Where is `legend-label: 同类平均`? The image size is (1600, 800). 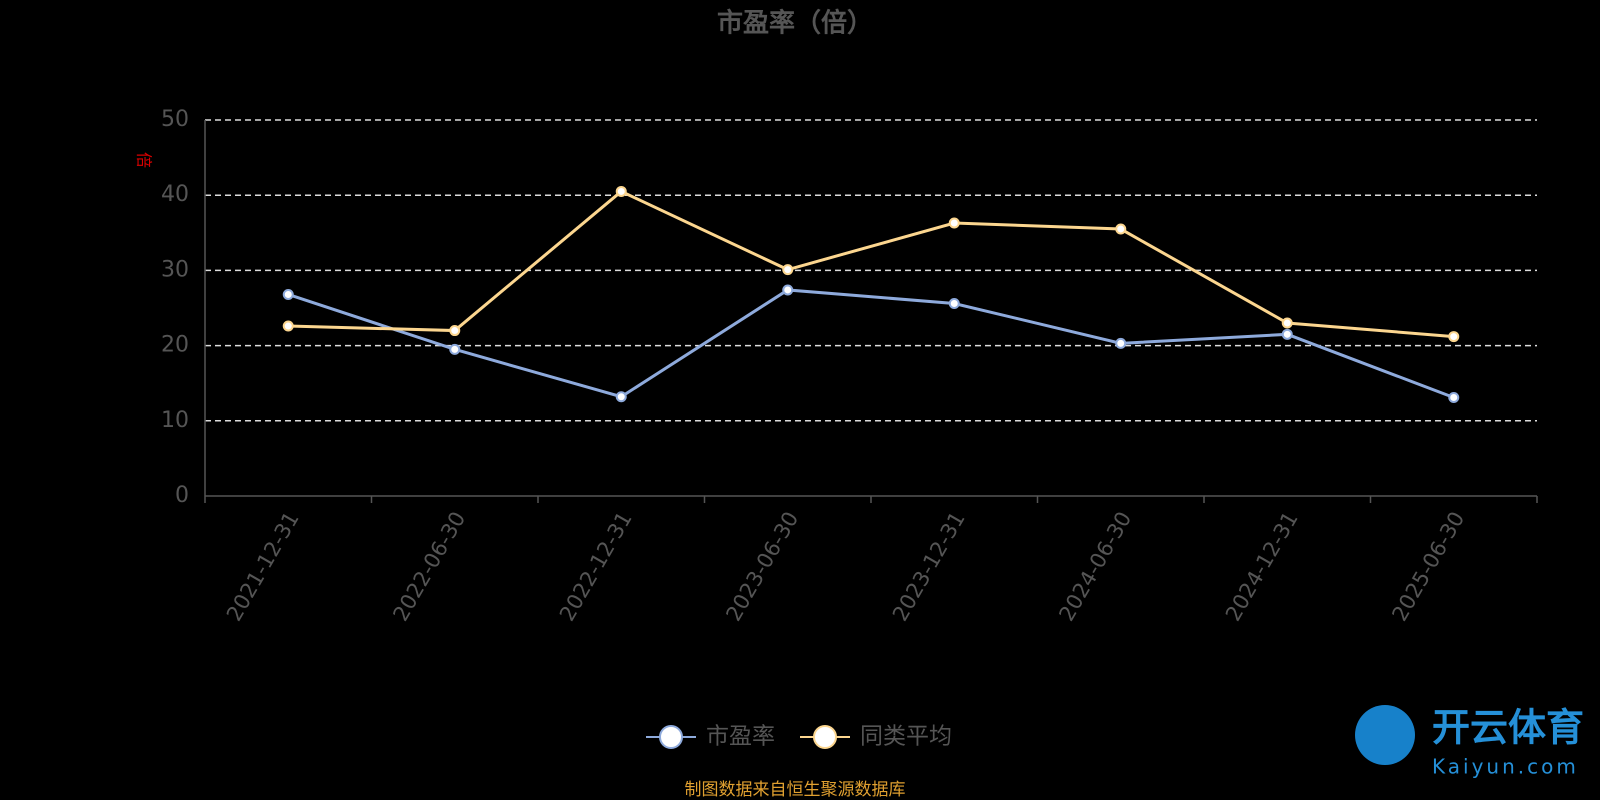
legend-label: 同类平均 is located at coordinates (906, 737).